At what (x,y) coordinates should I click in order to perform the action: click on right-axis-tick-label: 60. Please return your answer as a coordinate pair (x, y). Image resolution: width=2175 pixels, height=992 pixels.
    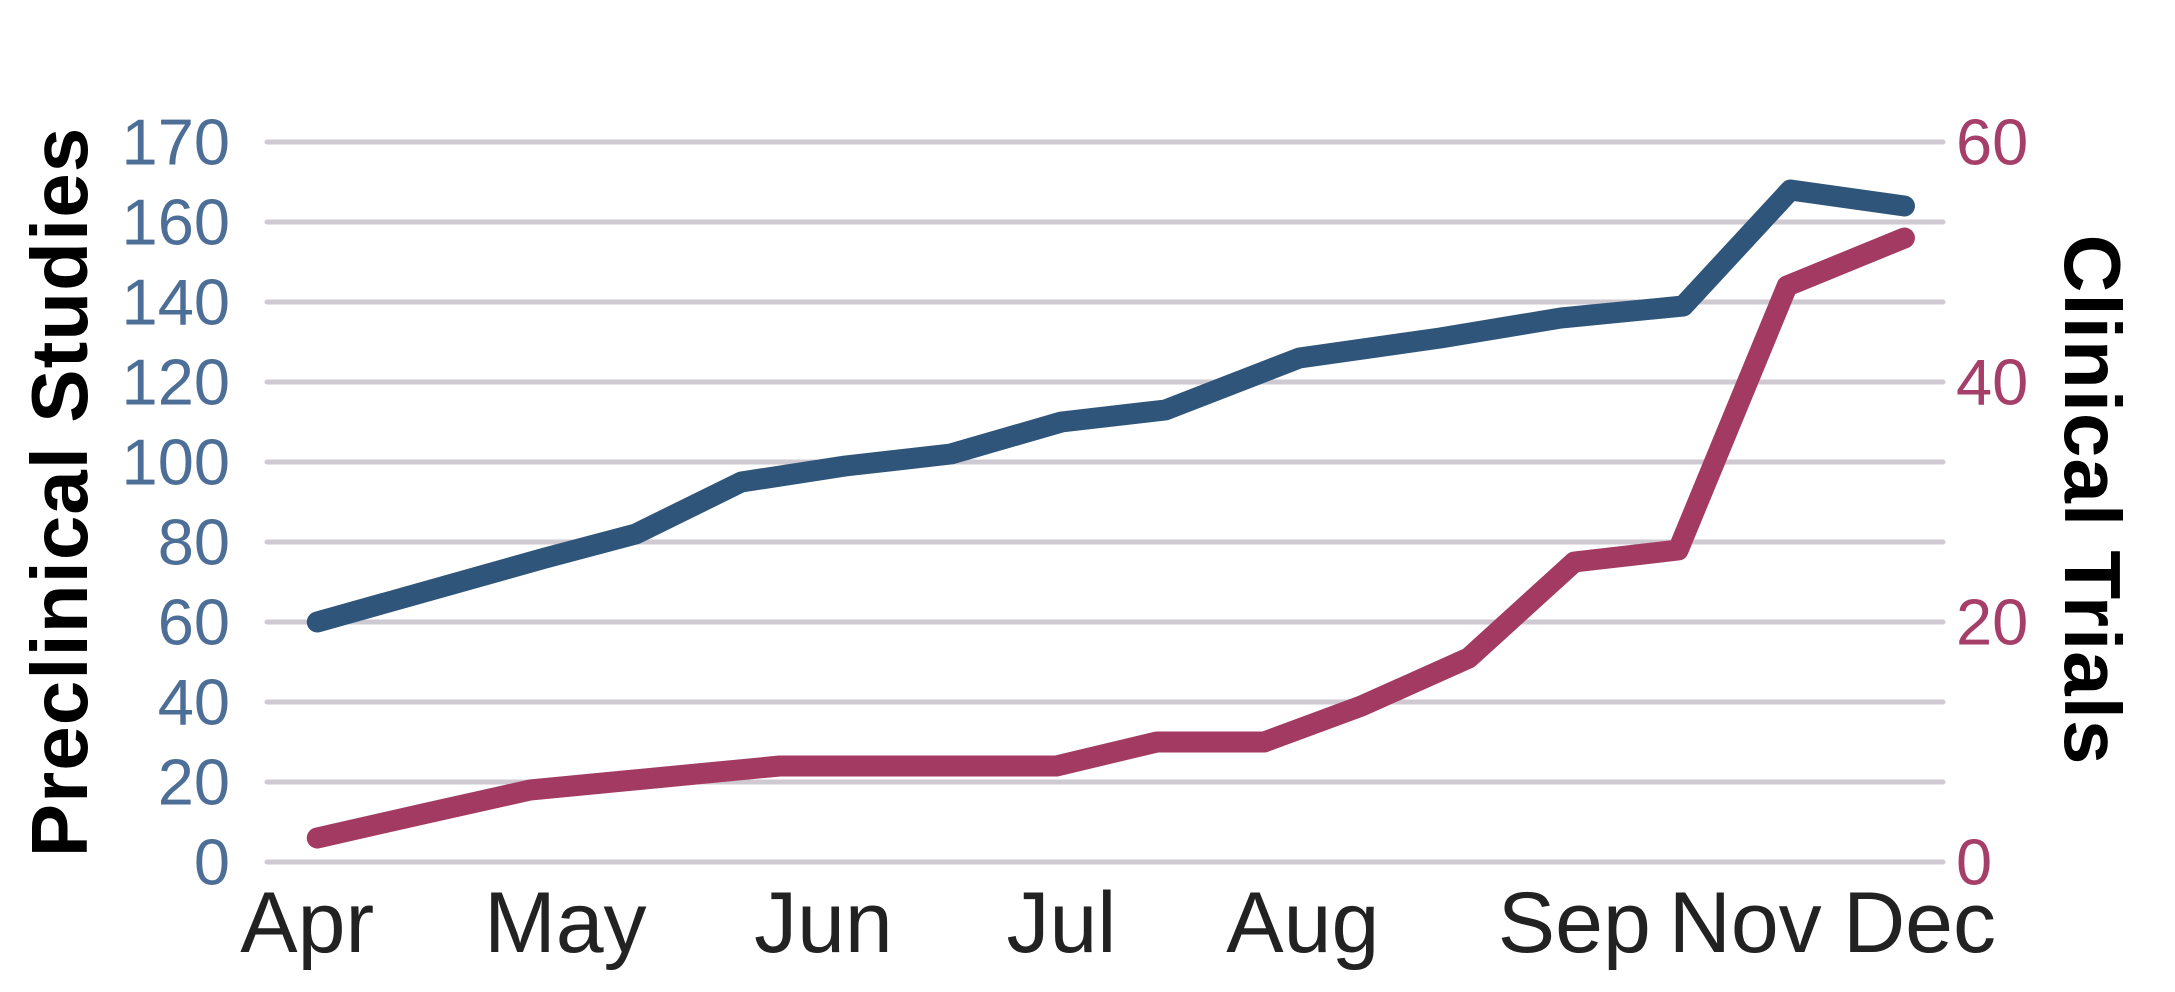
    Looking at the image, I should click on (1992, 142).